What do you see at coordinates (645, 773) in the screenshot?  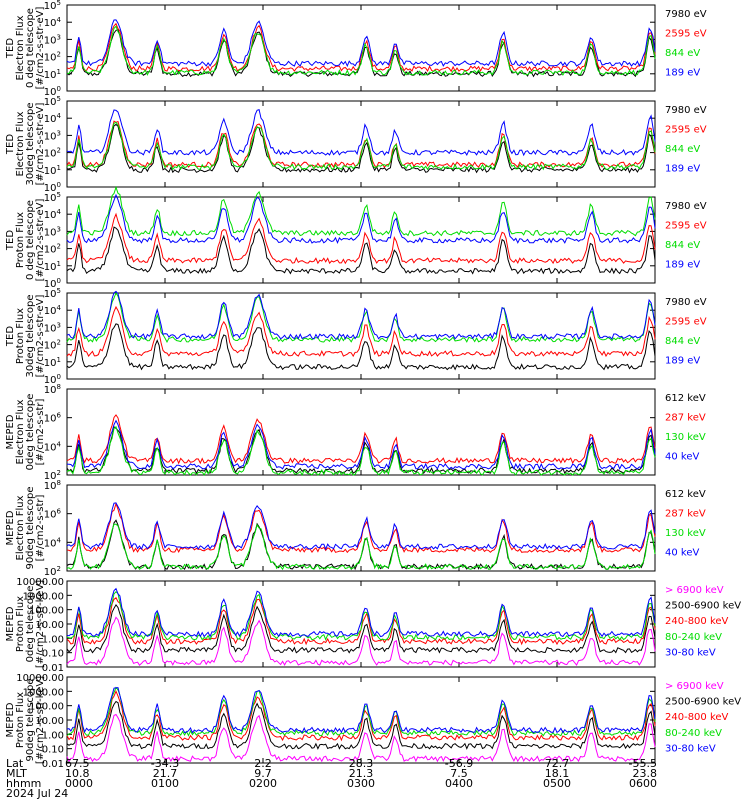 I see `x-mlt-value: 23.8` at bounding box center [645, 773].